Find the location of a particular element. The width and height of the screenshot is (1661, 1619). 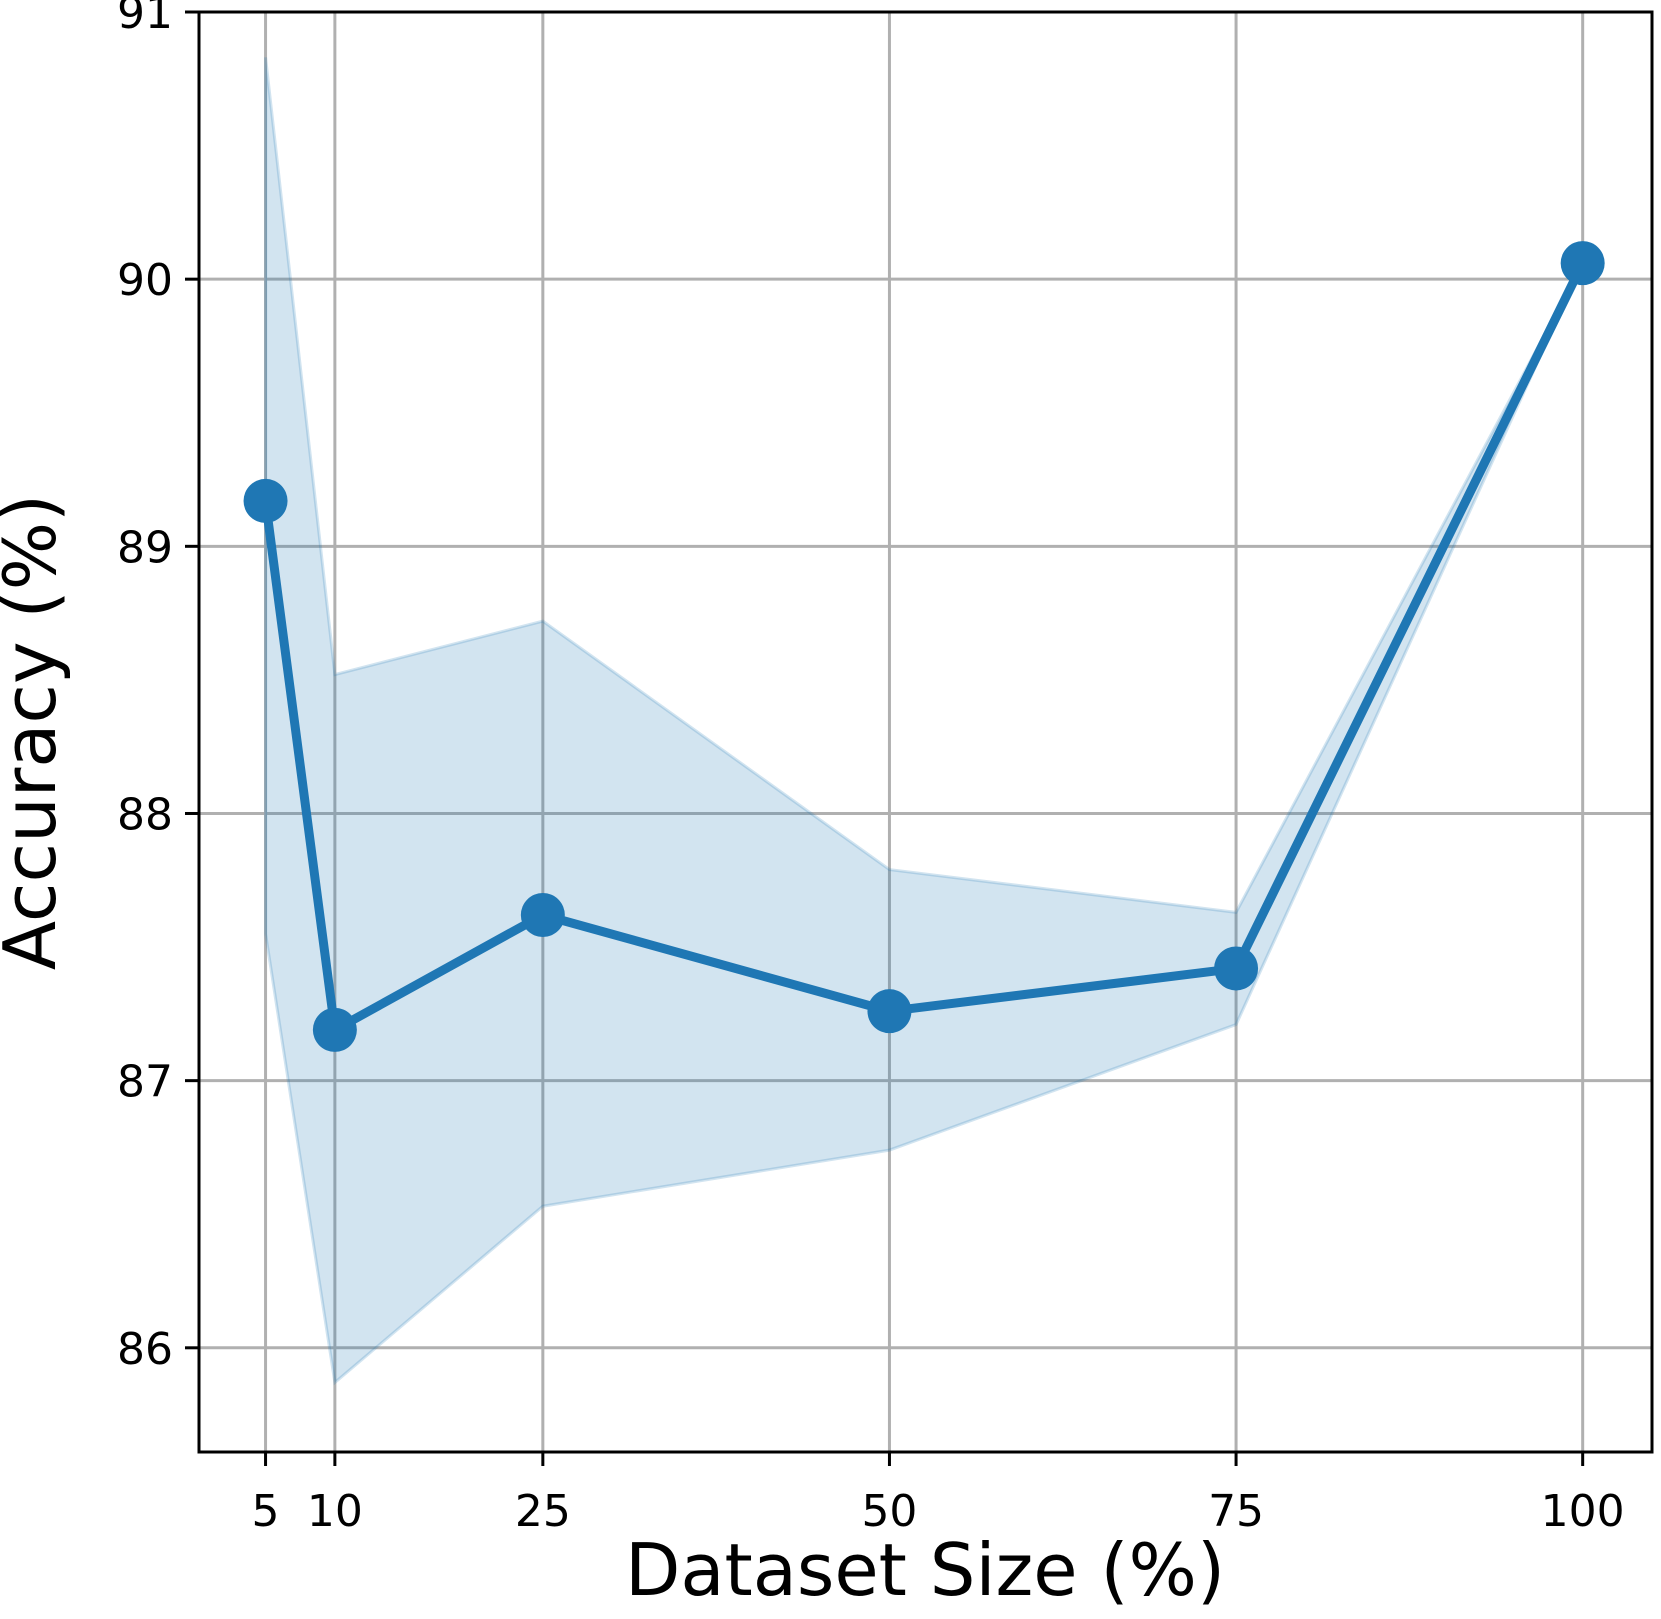

y-axis-label: Accuracy (%) is located at coordinates (36, 732).